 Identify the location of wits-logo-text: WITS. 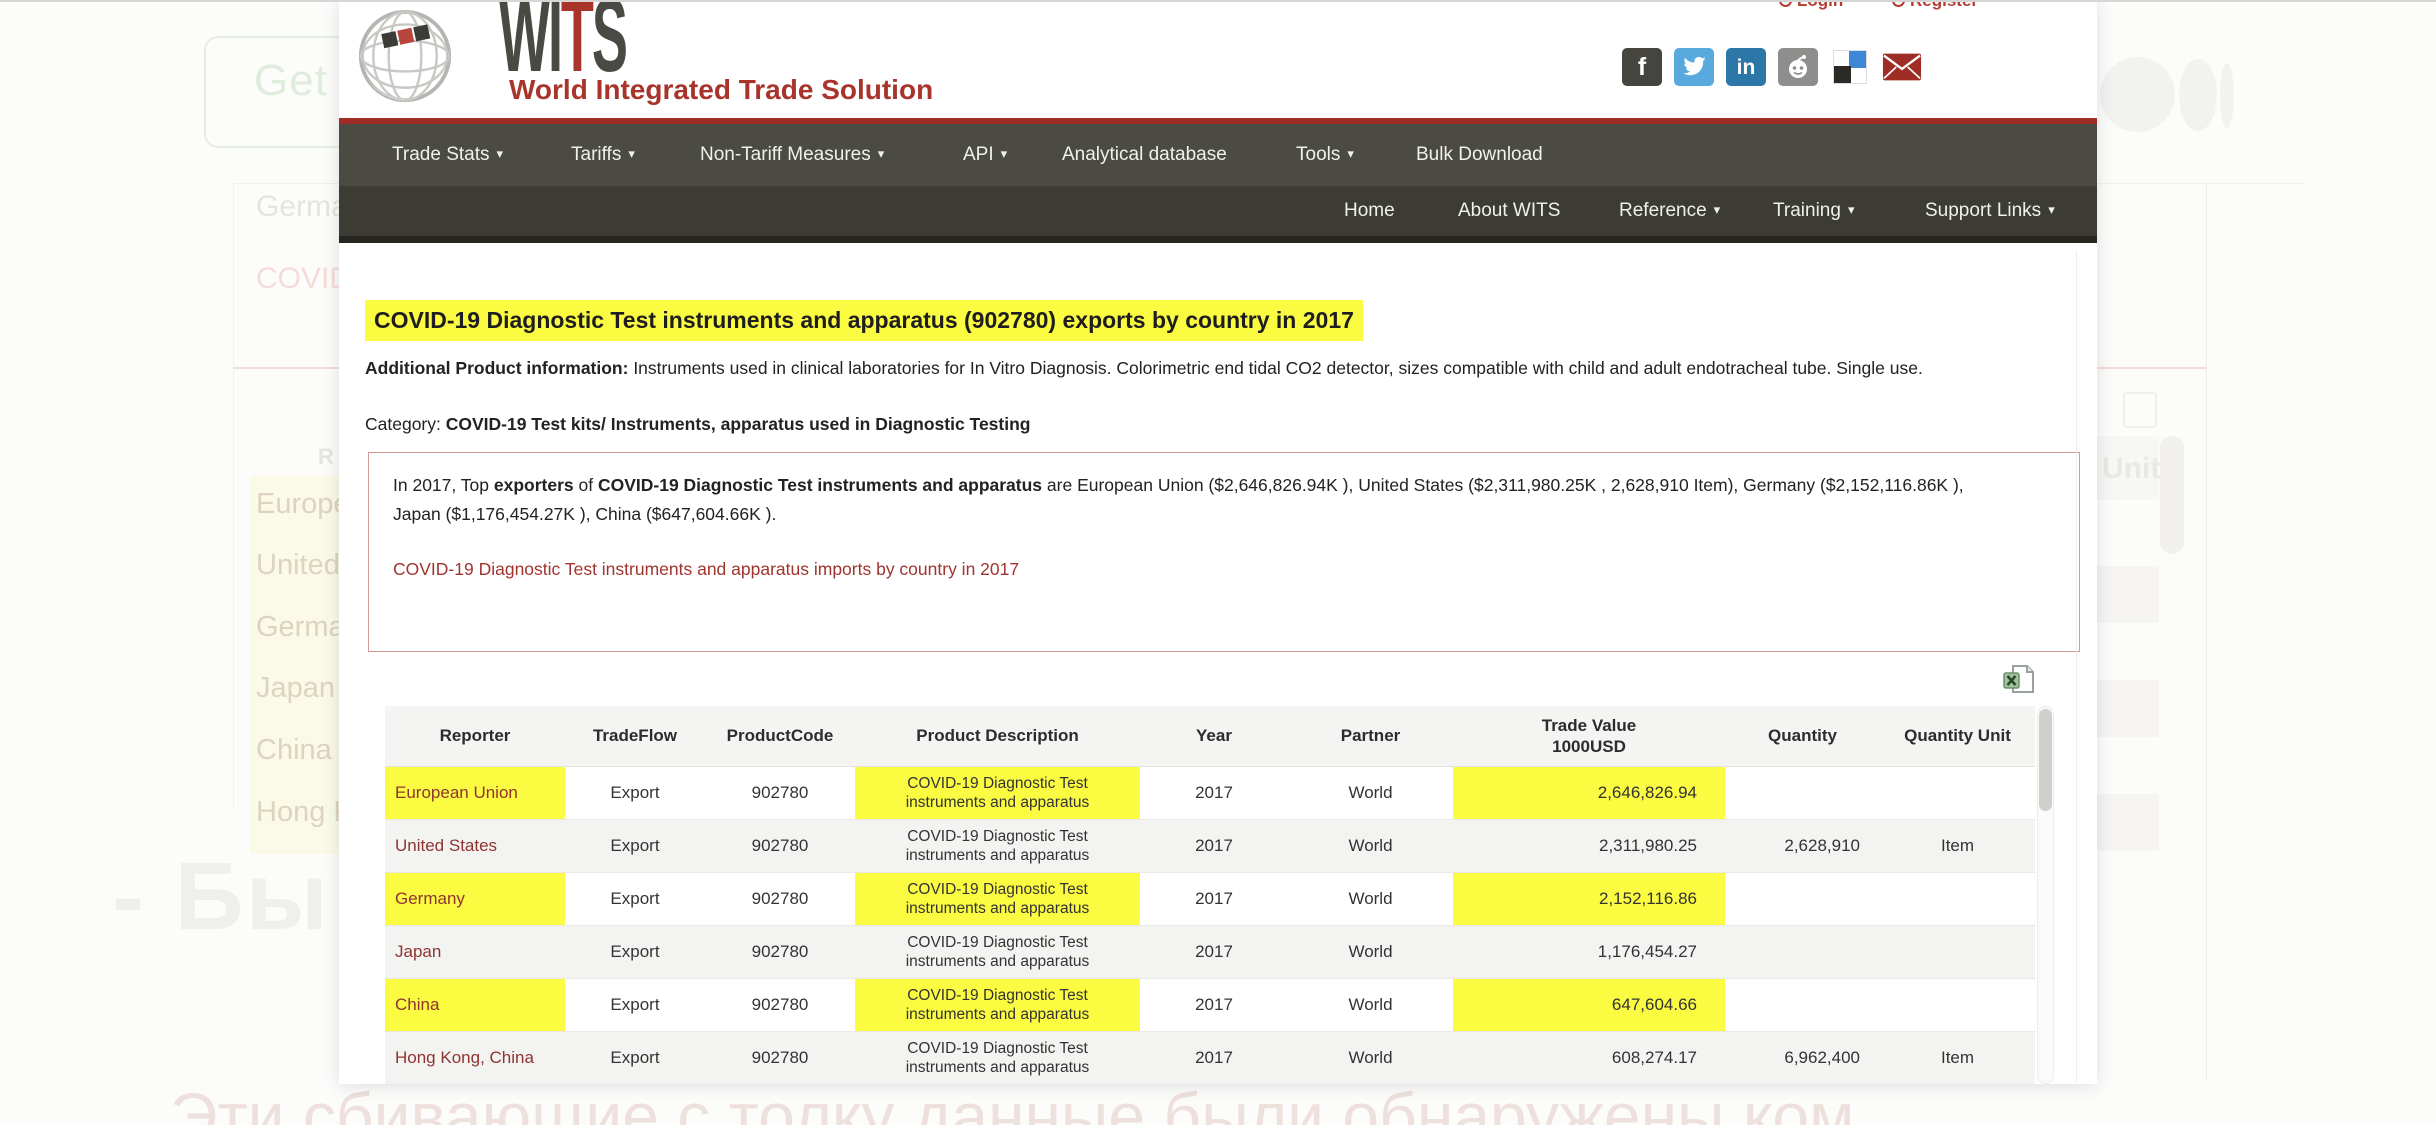
(563, 47).